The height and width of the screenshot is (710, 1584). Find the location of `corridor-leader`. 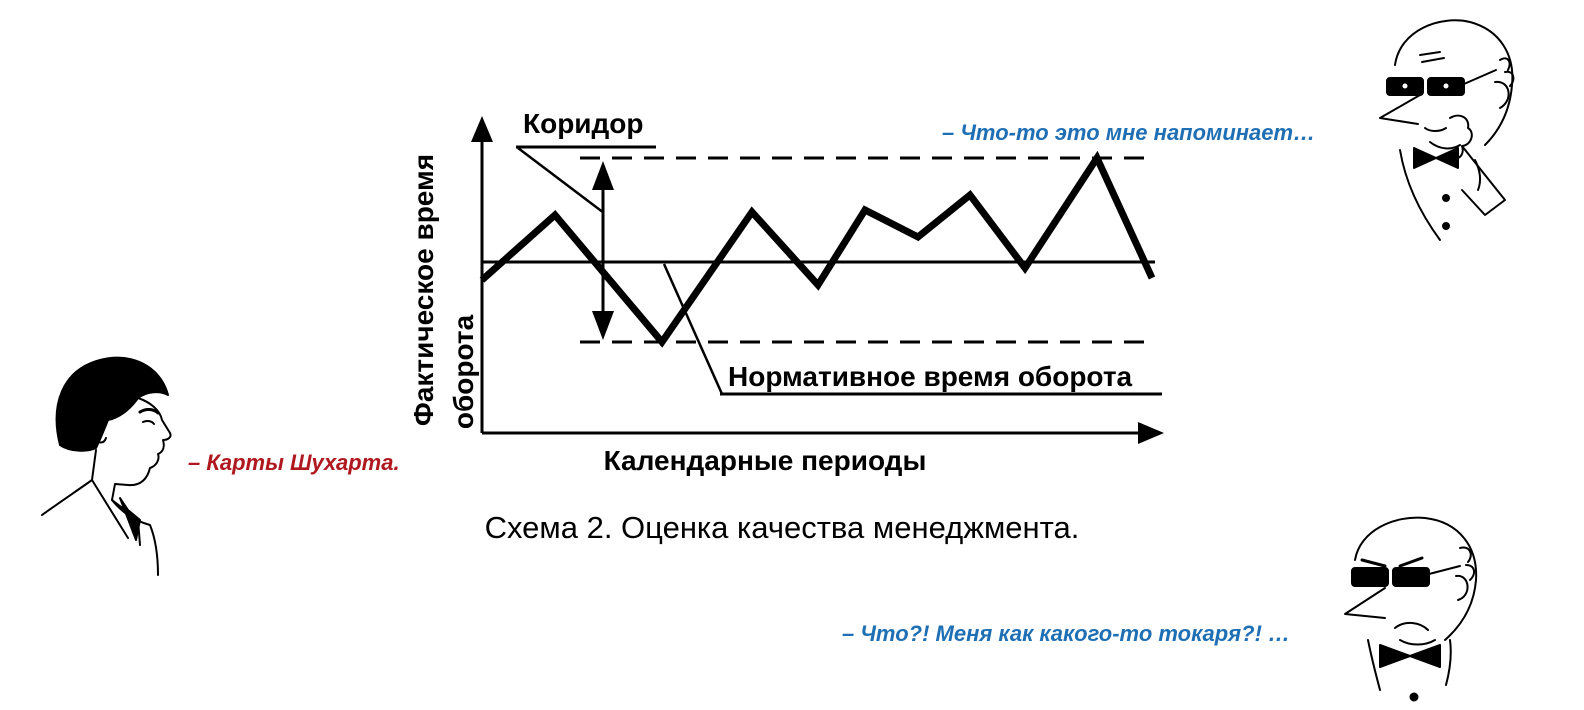

corridor-leader is located at coordinates (561, 180).